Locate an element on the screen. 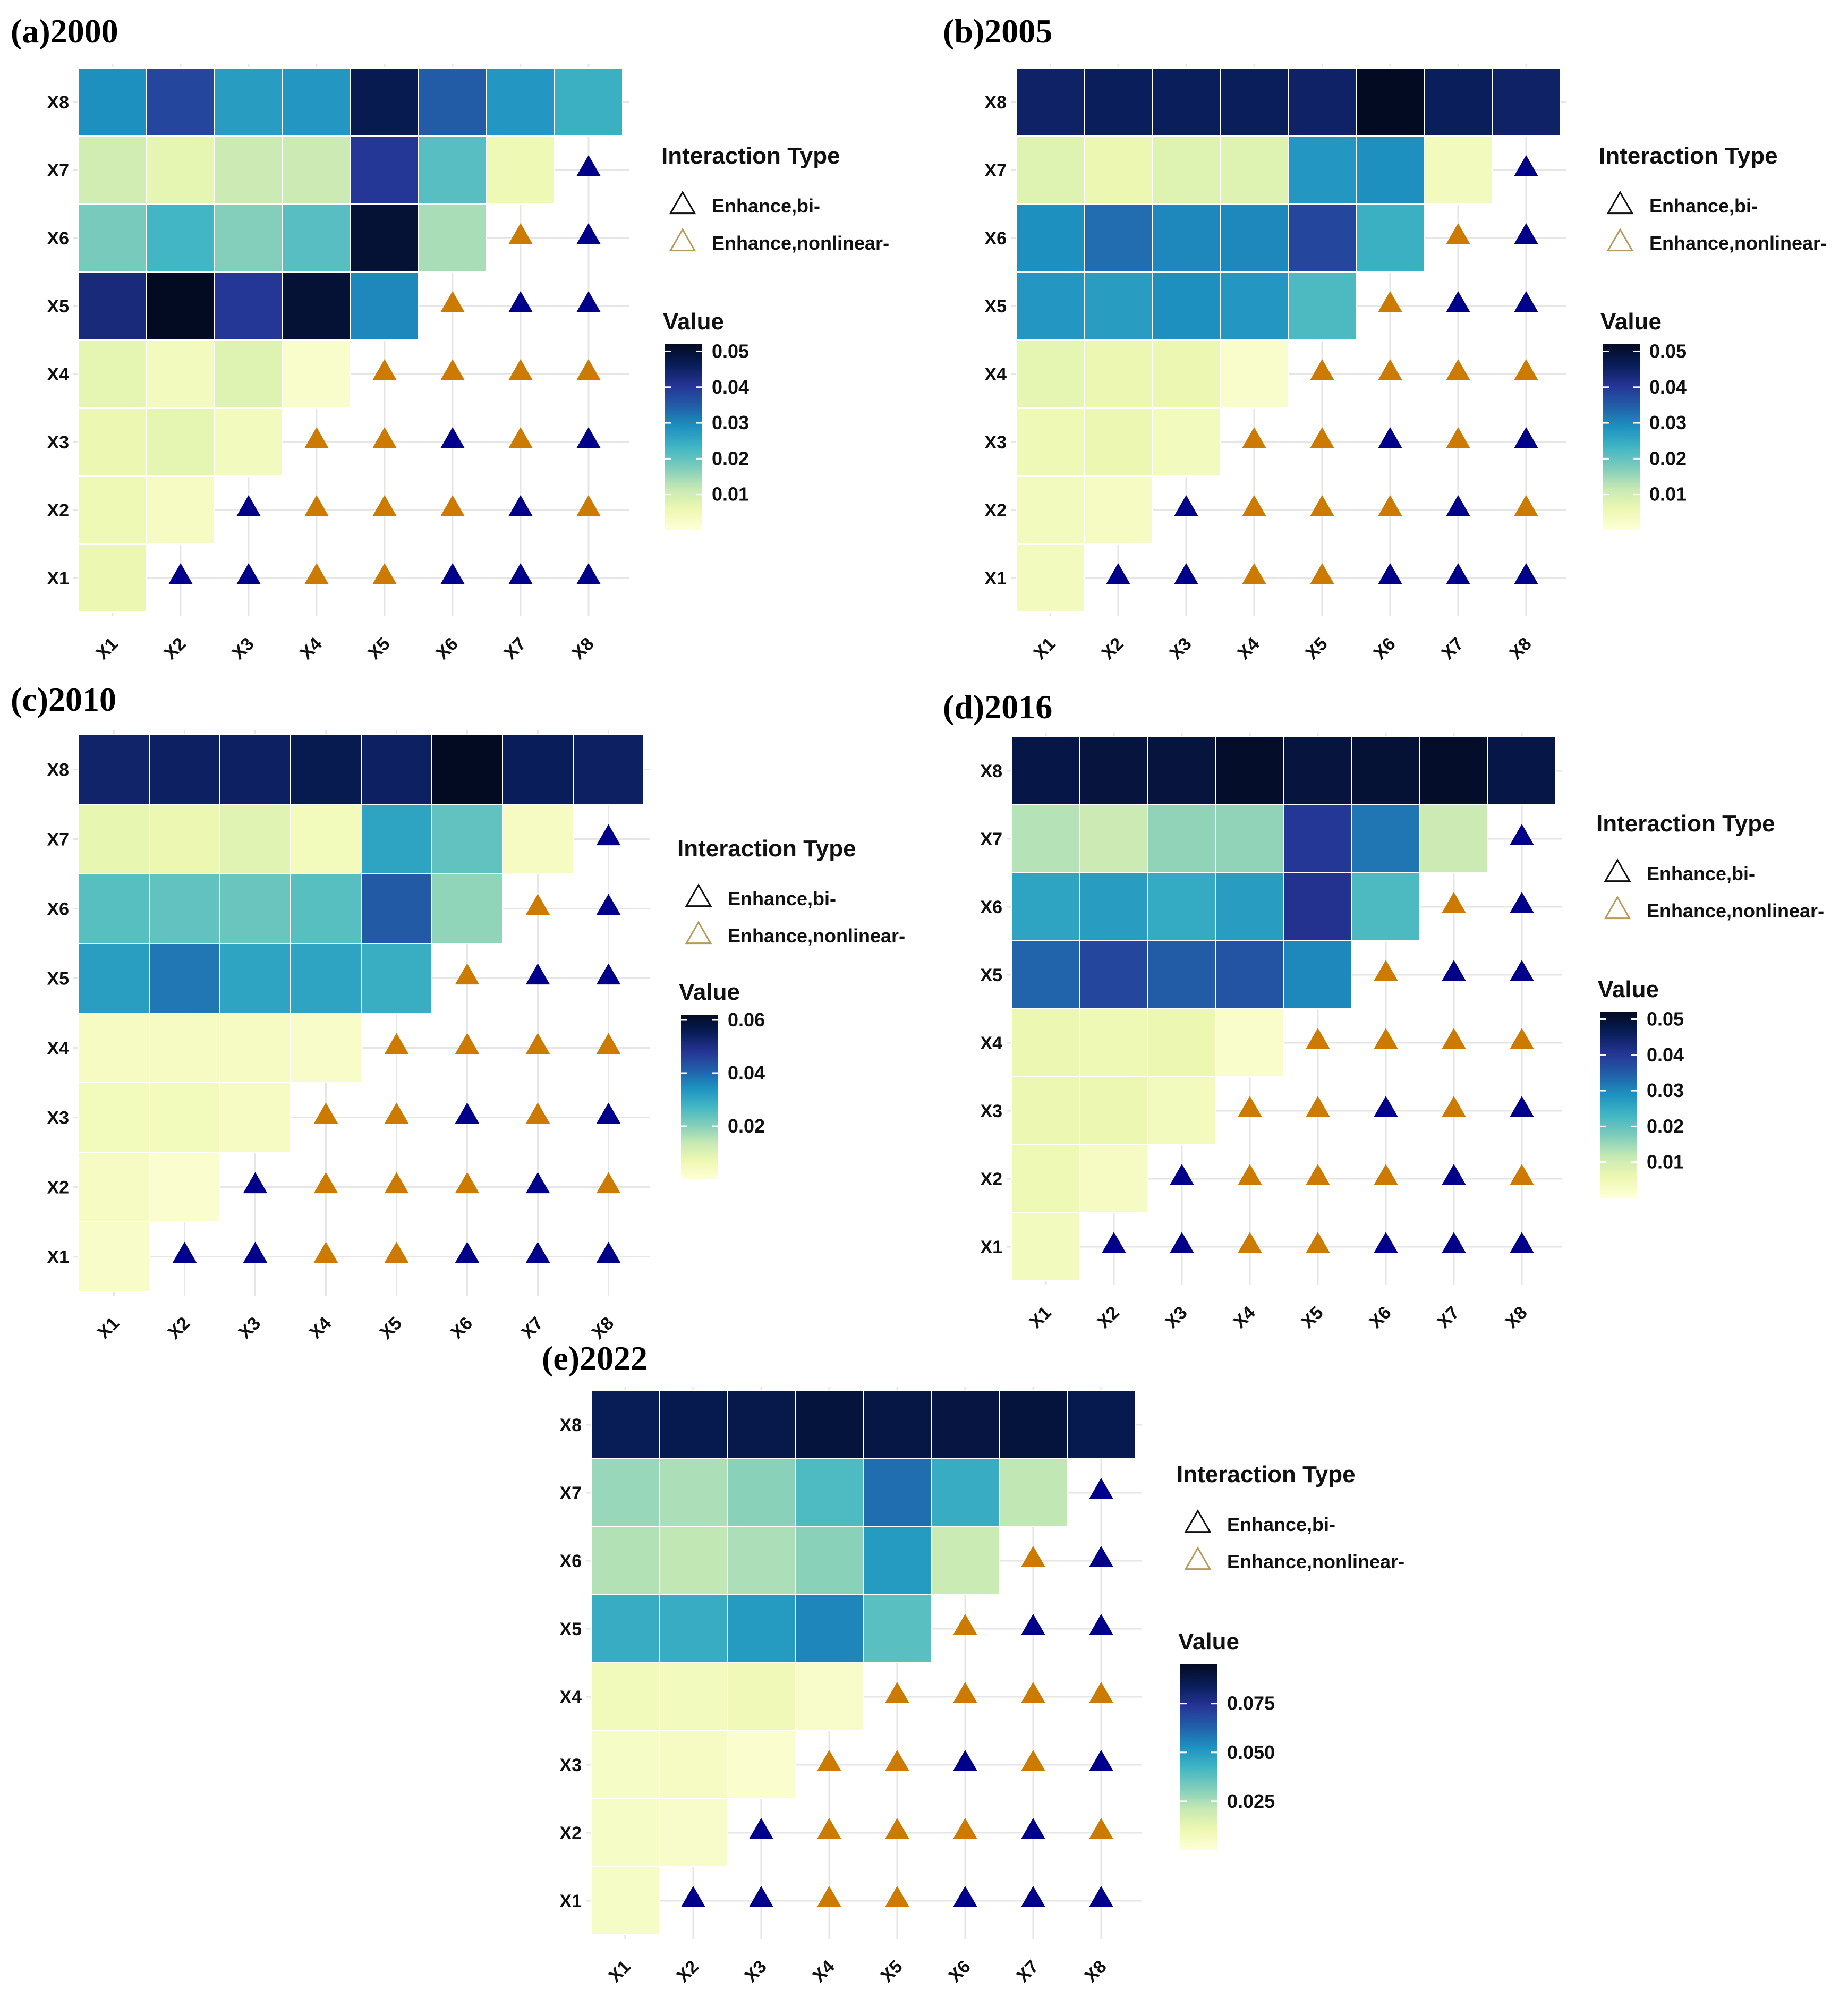 This screenshot has width=1848, height=1990. y-tick-label: X4 is located at coordinates (58, 1049).